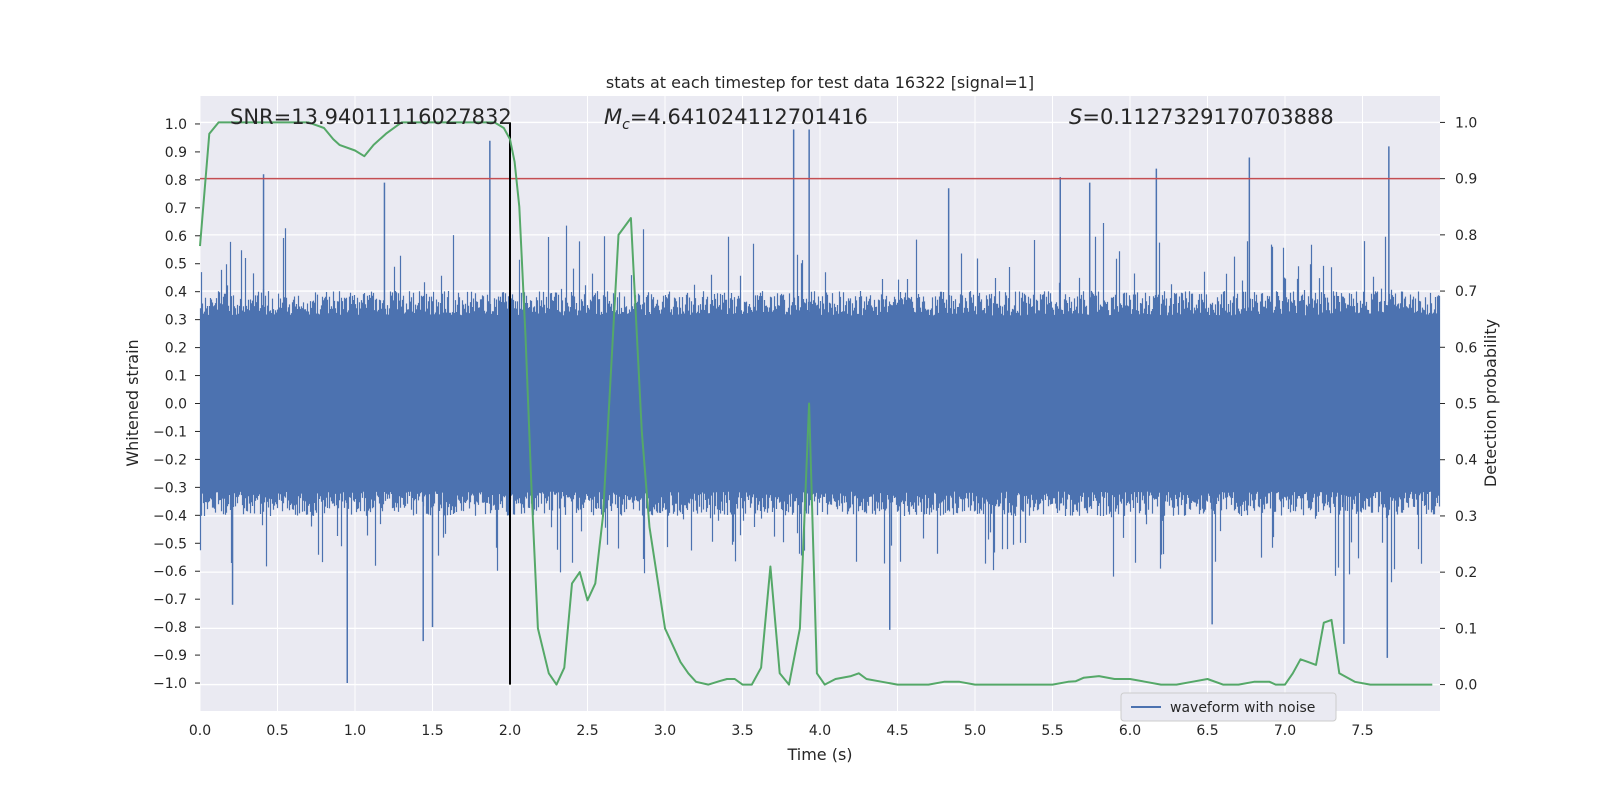 The width and height of the screenshot is (1600, 800). What do you see at coordinates (1285, 731) in the screenshot?
I see `x-tick-label: 7.0` at bounding box center [1285, 731].